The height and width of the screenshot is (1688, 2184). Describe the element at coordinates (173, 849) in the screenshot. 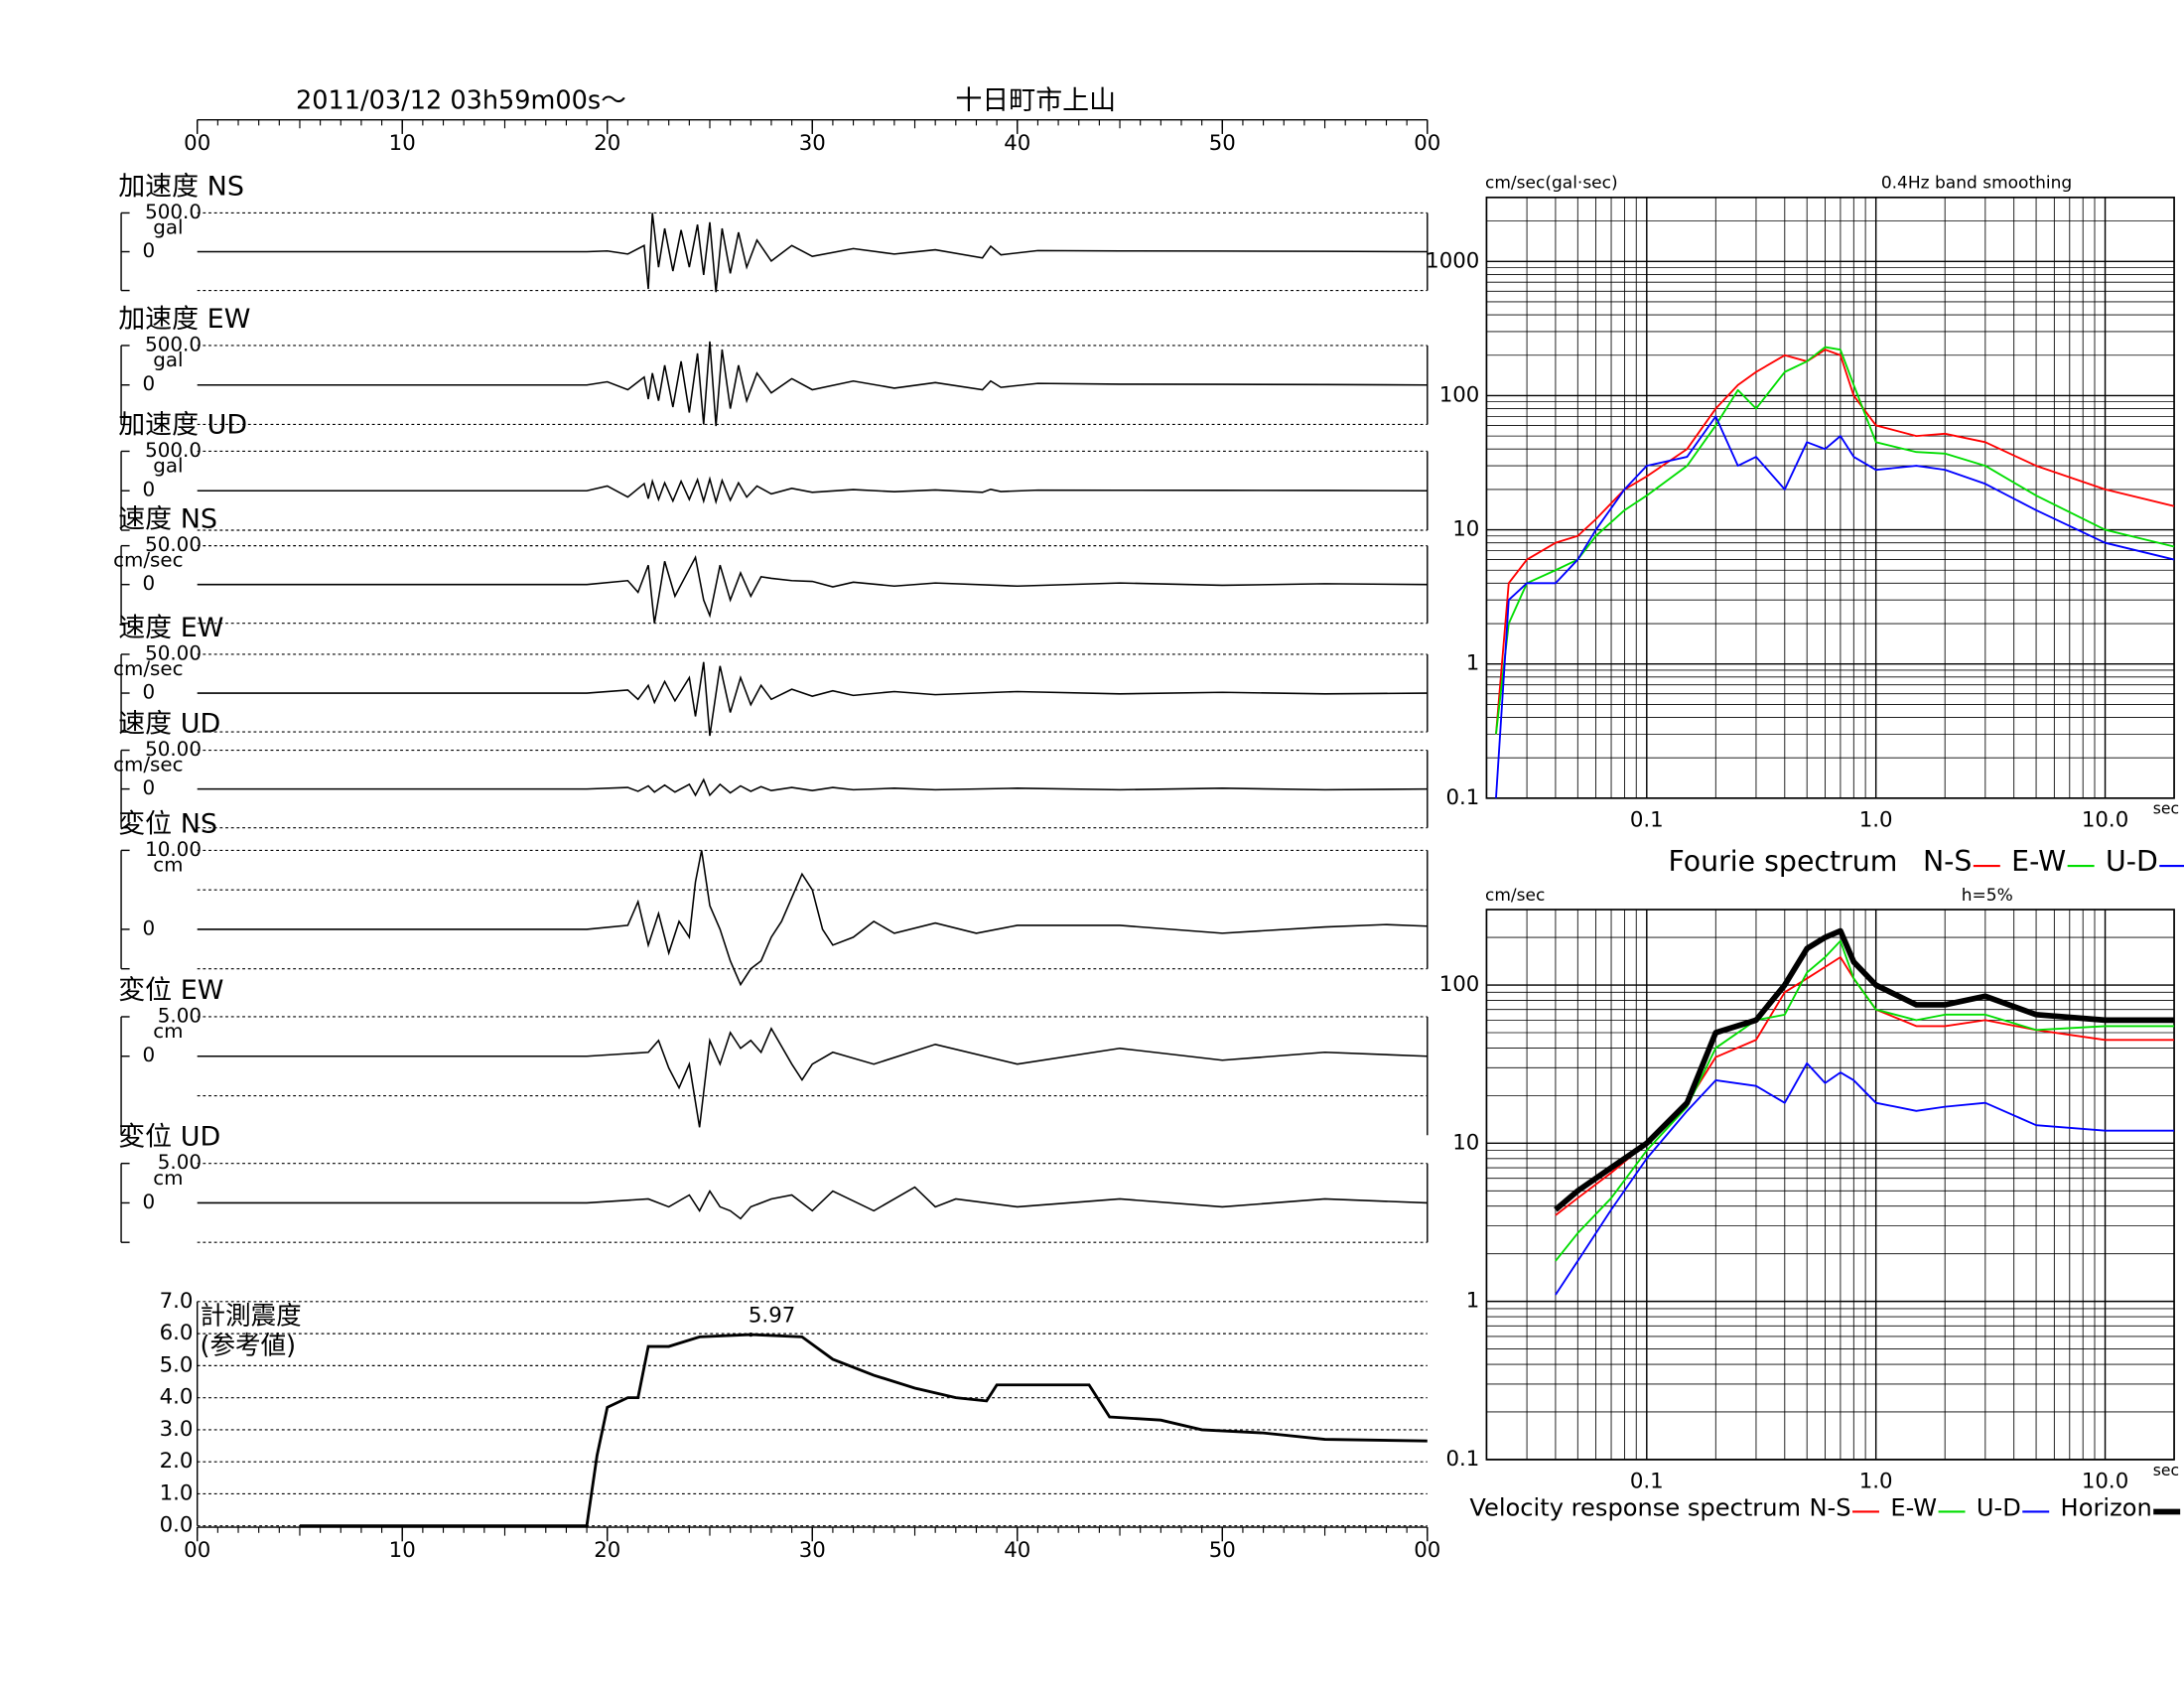

I see `y-tick-label: 10.00` at that location.